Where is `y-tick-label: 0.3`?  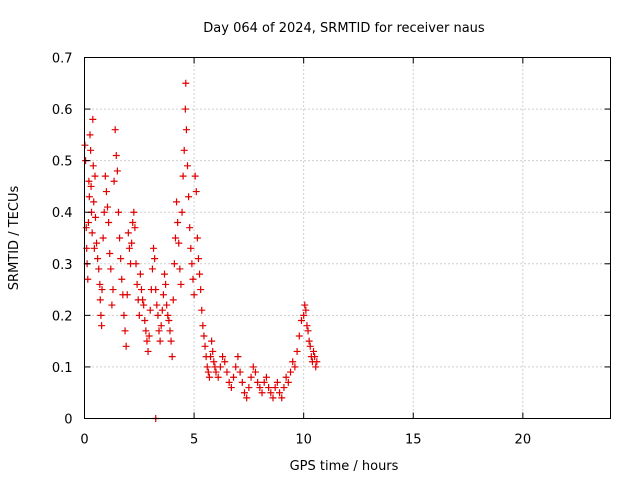
y-tick-label: 0.3 is located at coordinates (62, 265).